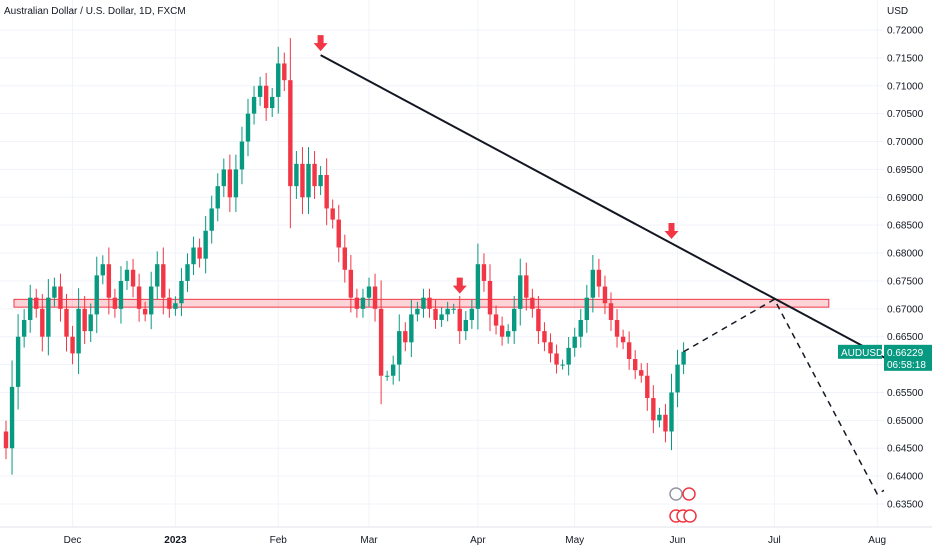  What do you see at coordinates (683, 505) in the screenshot?
I see `event-icons` at bounding box center [683, 505].